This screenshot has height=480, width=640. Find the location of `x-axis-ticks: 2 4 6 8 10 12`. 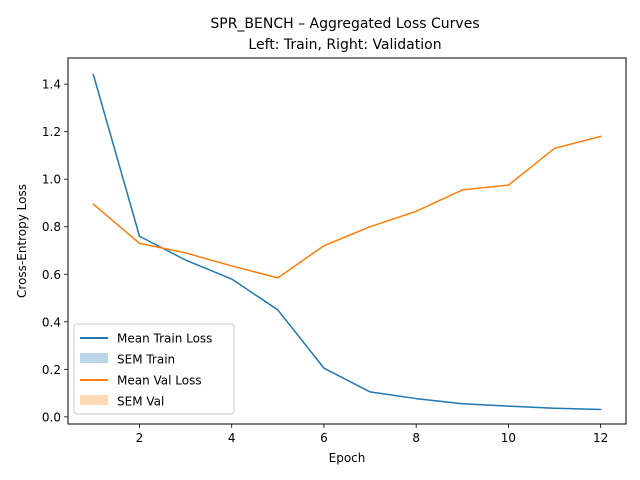

x-axis-ticks: 2 4 6 8 10 12 is located at coordinates (372, 434).